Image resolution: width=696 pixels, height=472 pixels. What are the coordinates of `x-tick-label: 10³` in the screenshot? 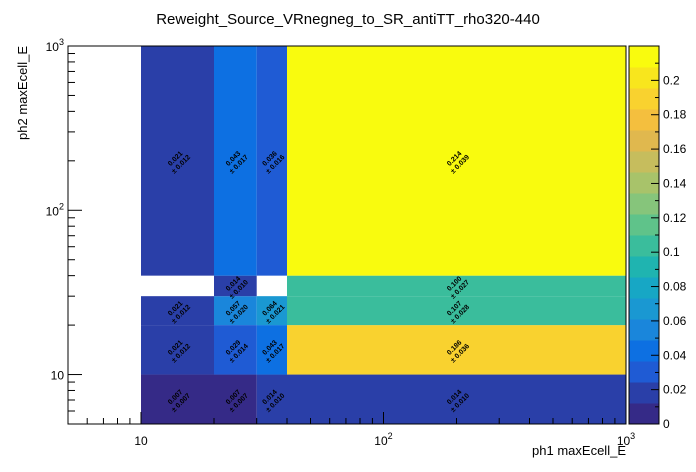 It's located at (626, 439).